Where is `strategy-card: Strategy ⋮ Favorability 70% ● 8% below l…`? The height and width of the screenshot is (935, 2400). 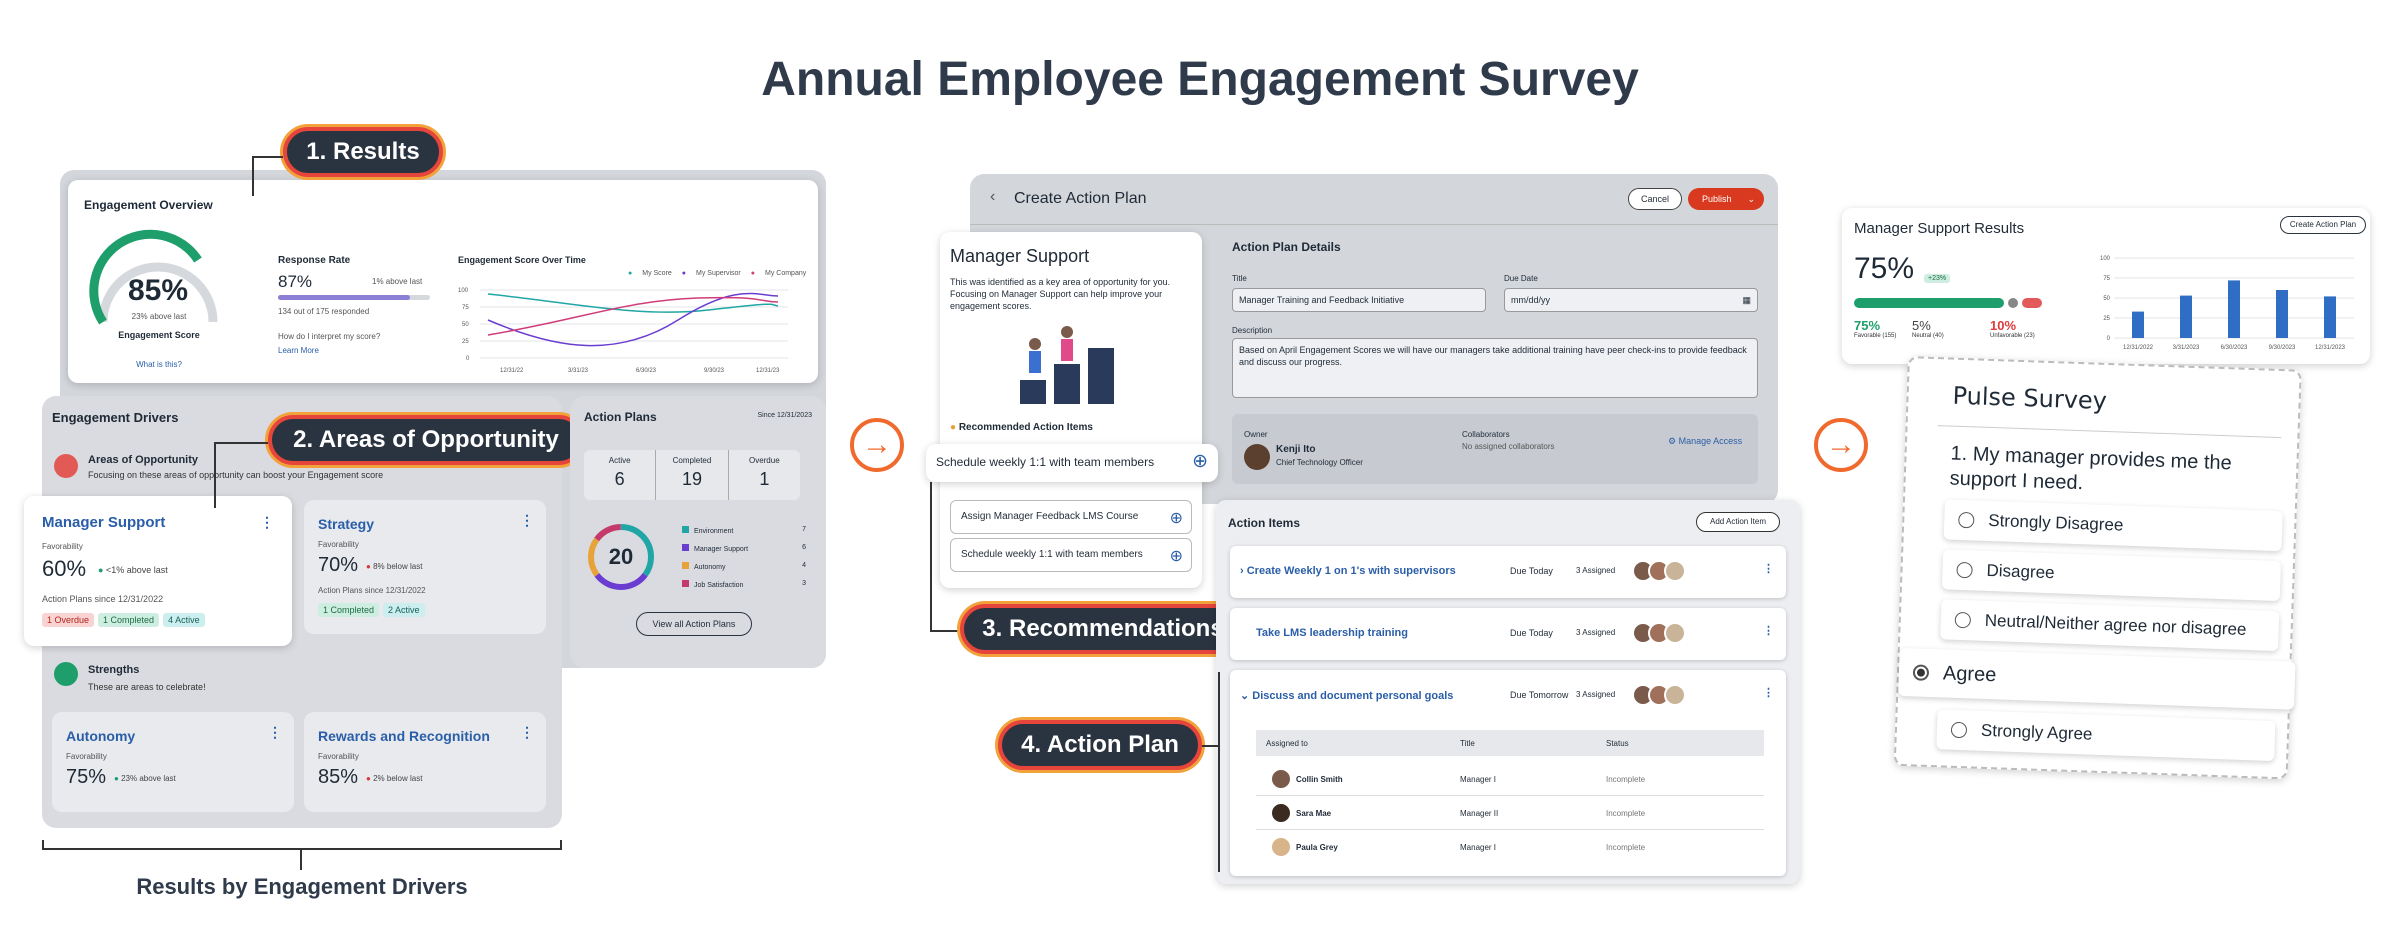
strategy-card: Strategy ⋮ Favorability 70% ● 8% below l… is located at coordinates (425, 567).